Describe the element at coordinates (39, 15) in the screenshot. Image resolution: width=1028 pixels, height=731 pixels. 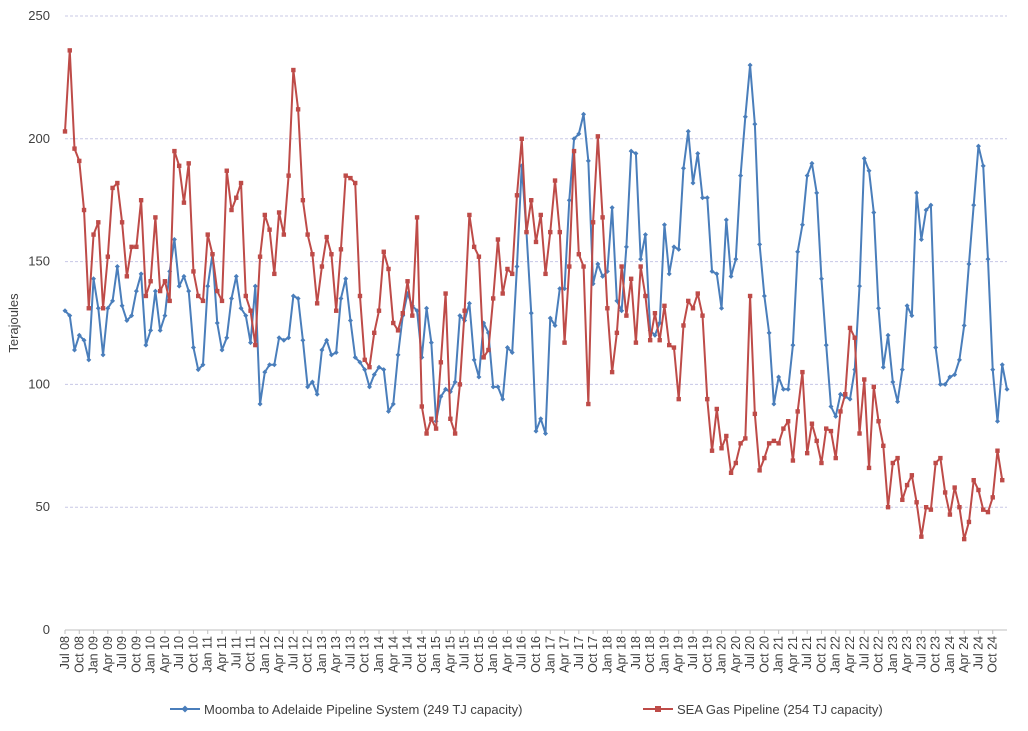
I see `y-tick-label-250: 250` at that location.